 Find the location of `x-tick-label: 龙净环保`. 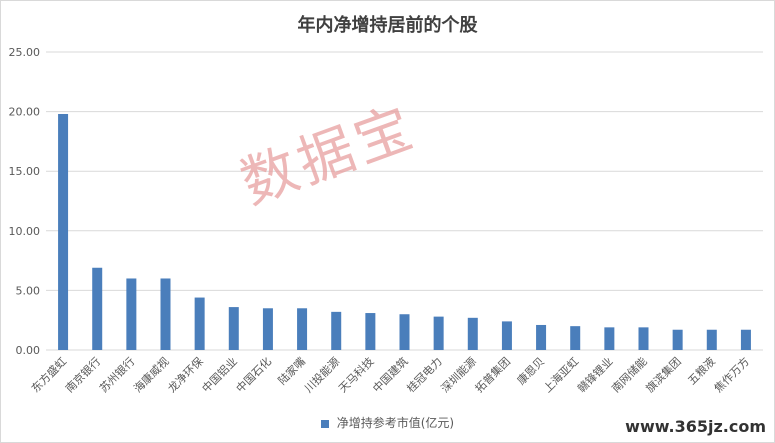

x-tick-label: 龙净环保 is located at coordinates (185, 374).